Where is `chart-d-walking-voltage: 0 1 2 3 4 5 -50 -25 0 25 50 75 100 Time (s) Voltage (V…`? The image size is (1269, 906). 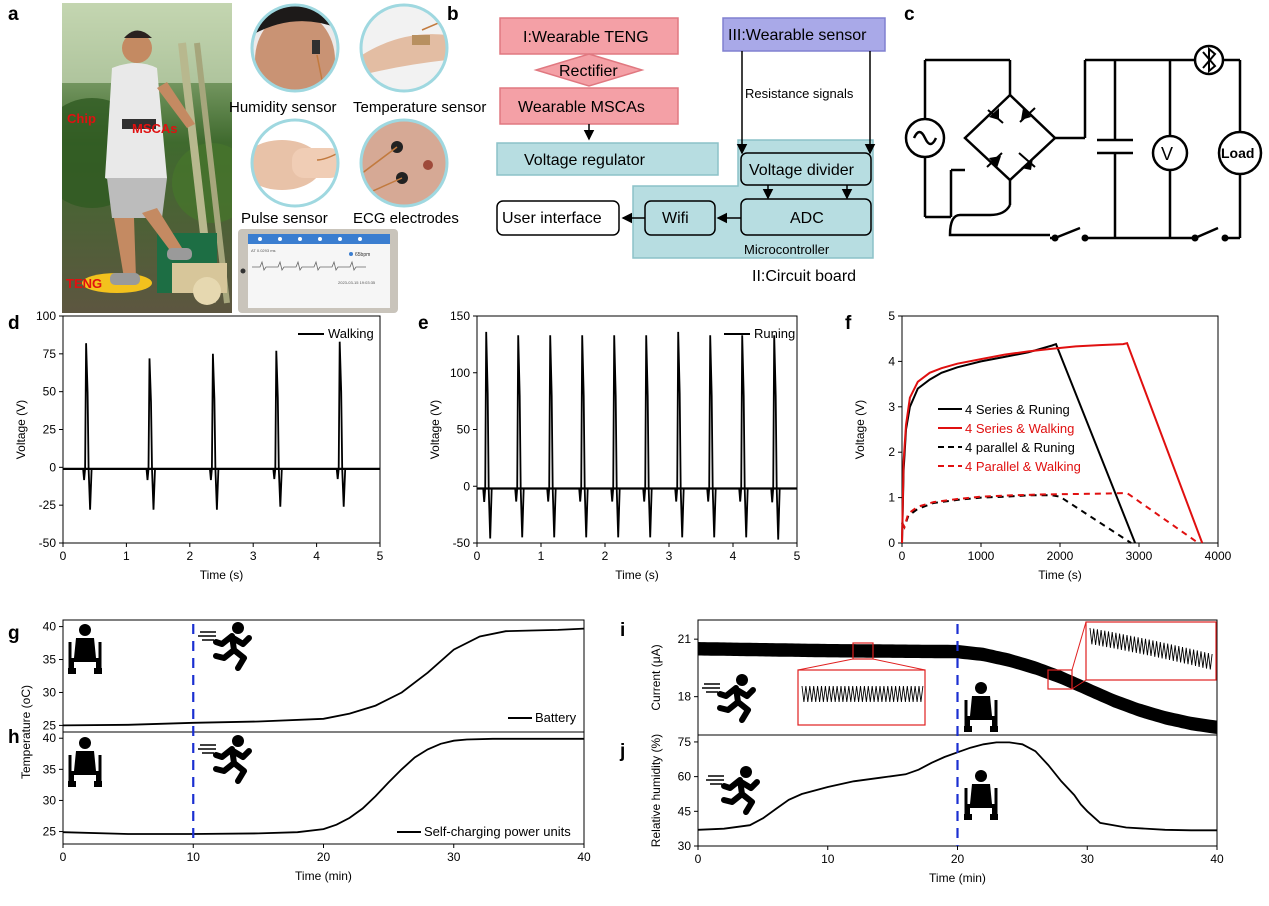 chart-d-walking-voltage: 0 1 2 3 4 5 -50 -25 0 25 50 75 100 Time (s) Voltage (V… is located at coordinates (199, 445).